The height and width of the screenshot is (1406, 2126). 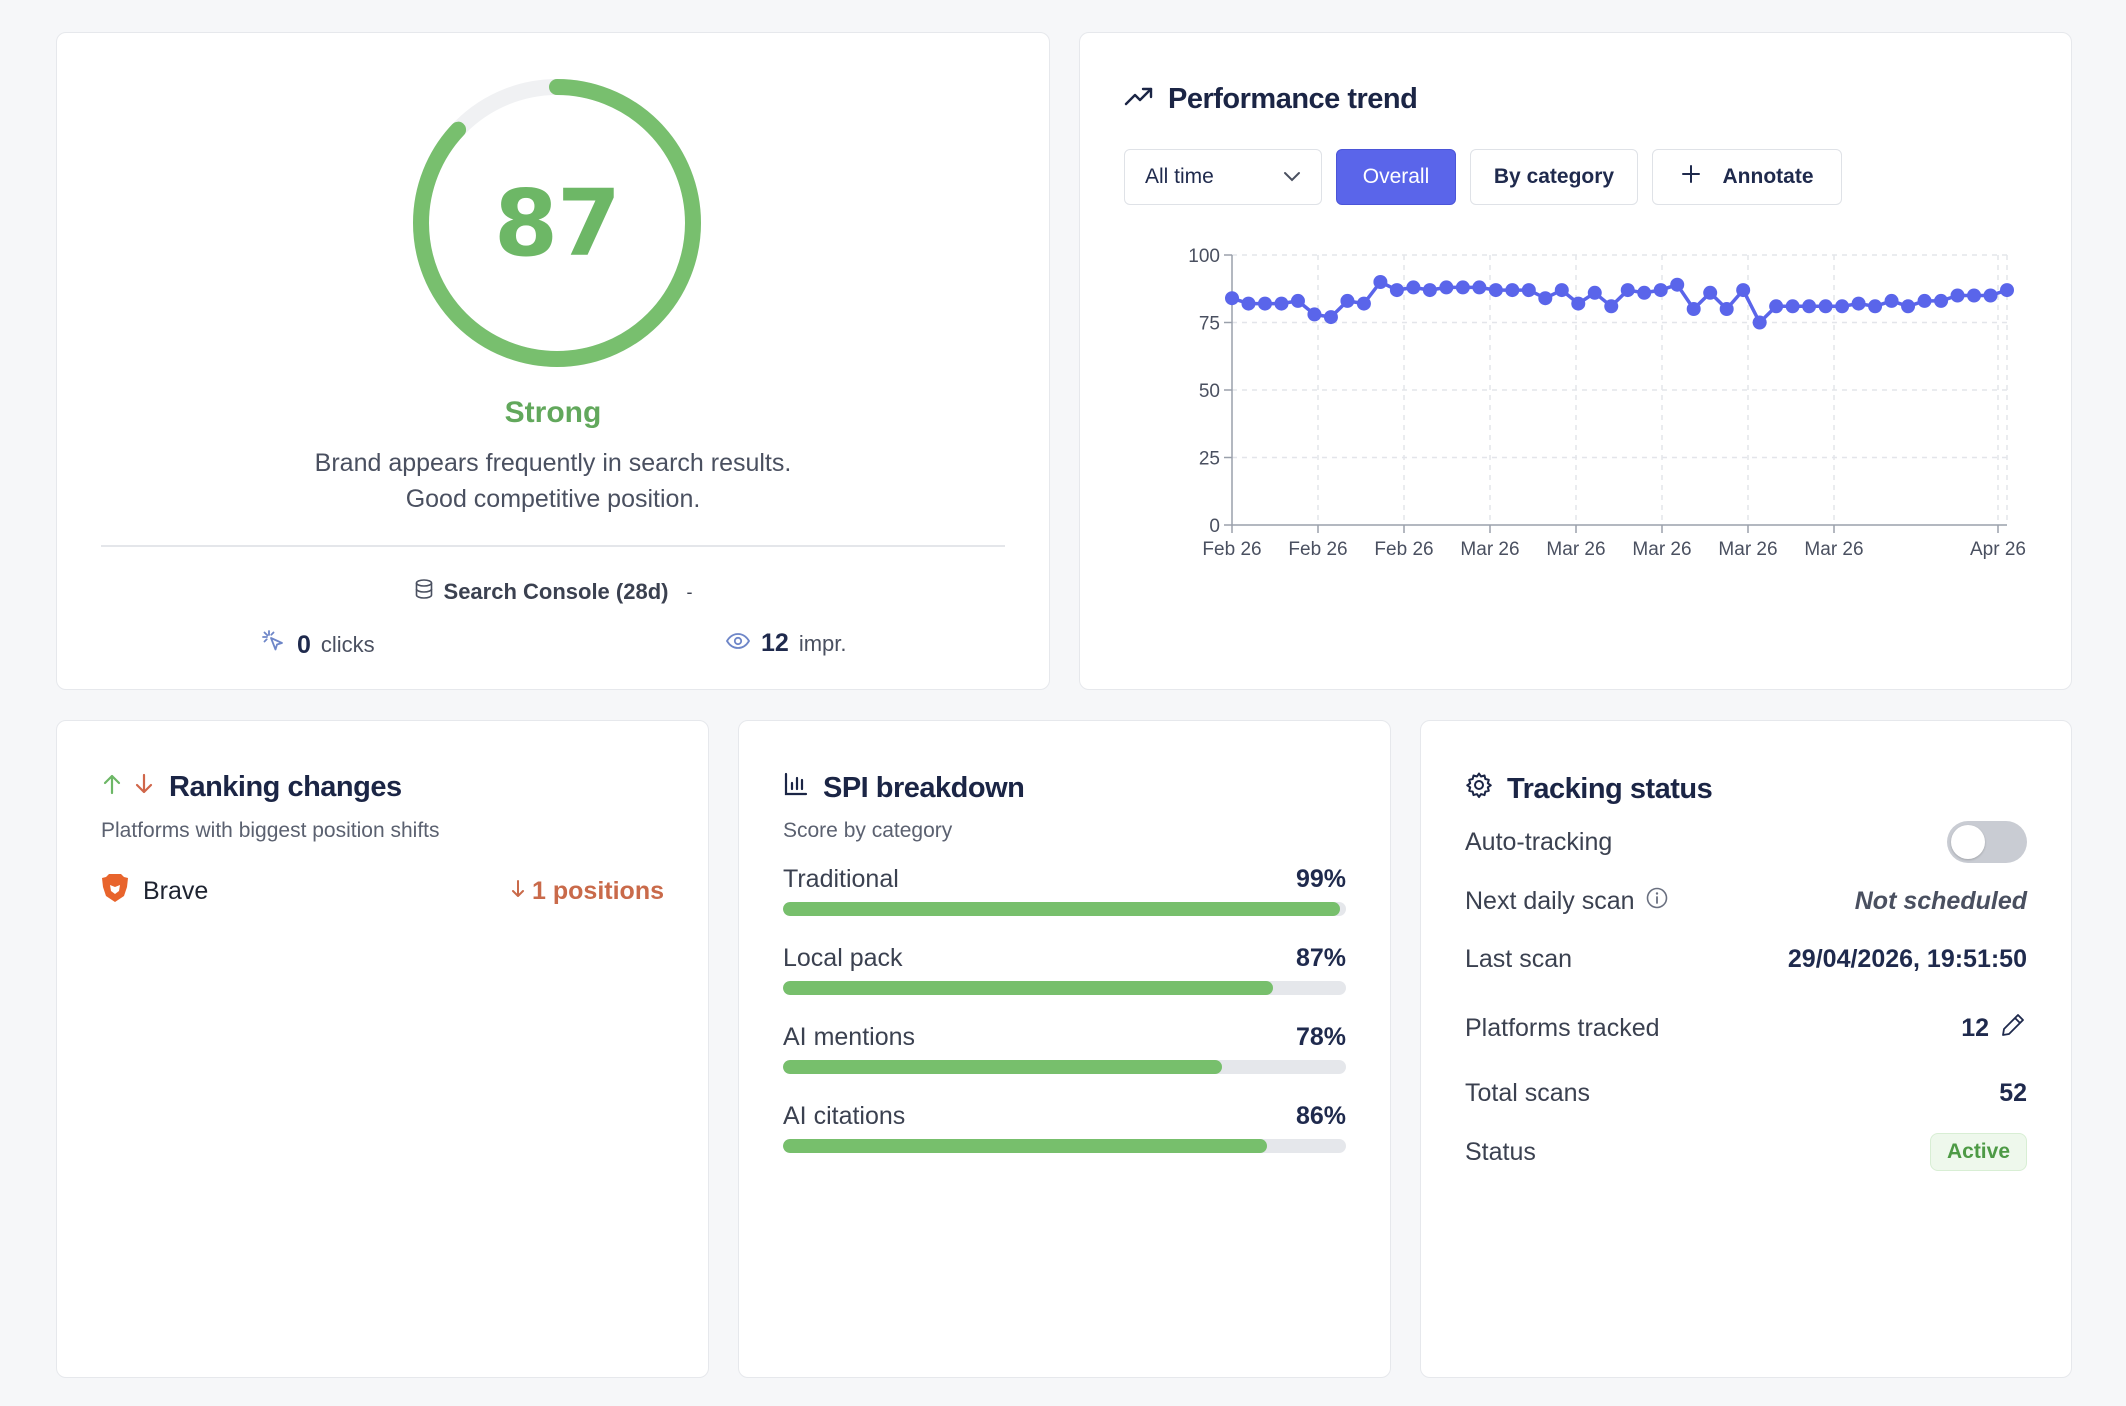 What do you see at coordinates (556, 591) in the screenshot?
I see `search-console-label: Search Console (28d)` at bounding box center [556, 591].